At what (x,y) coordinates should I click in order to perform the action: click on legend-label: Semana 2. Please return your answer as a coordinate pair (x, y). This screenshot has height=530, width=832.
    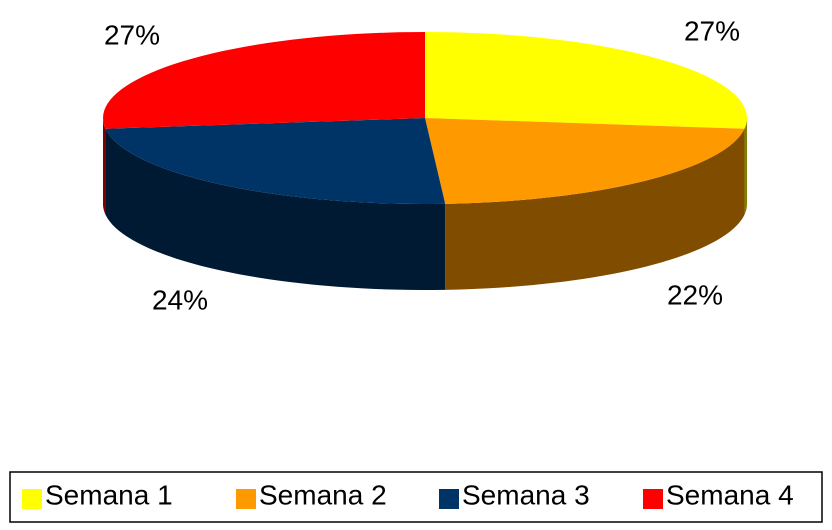
    Looking at the image, I should click on (323, 494).